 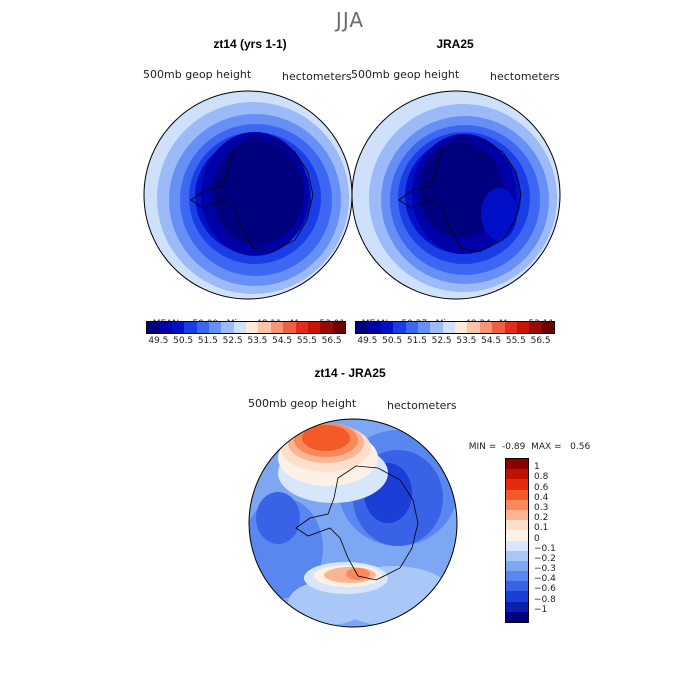 I want to click on diff-max-value: 0.56, so click(x=580, y=447).